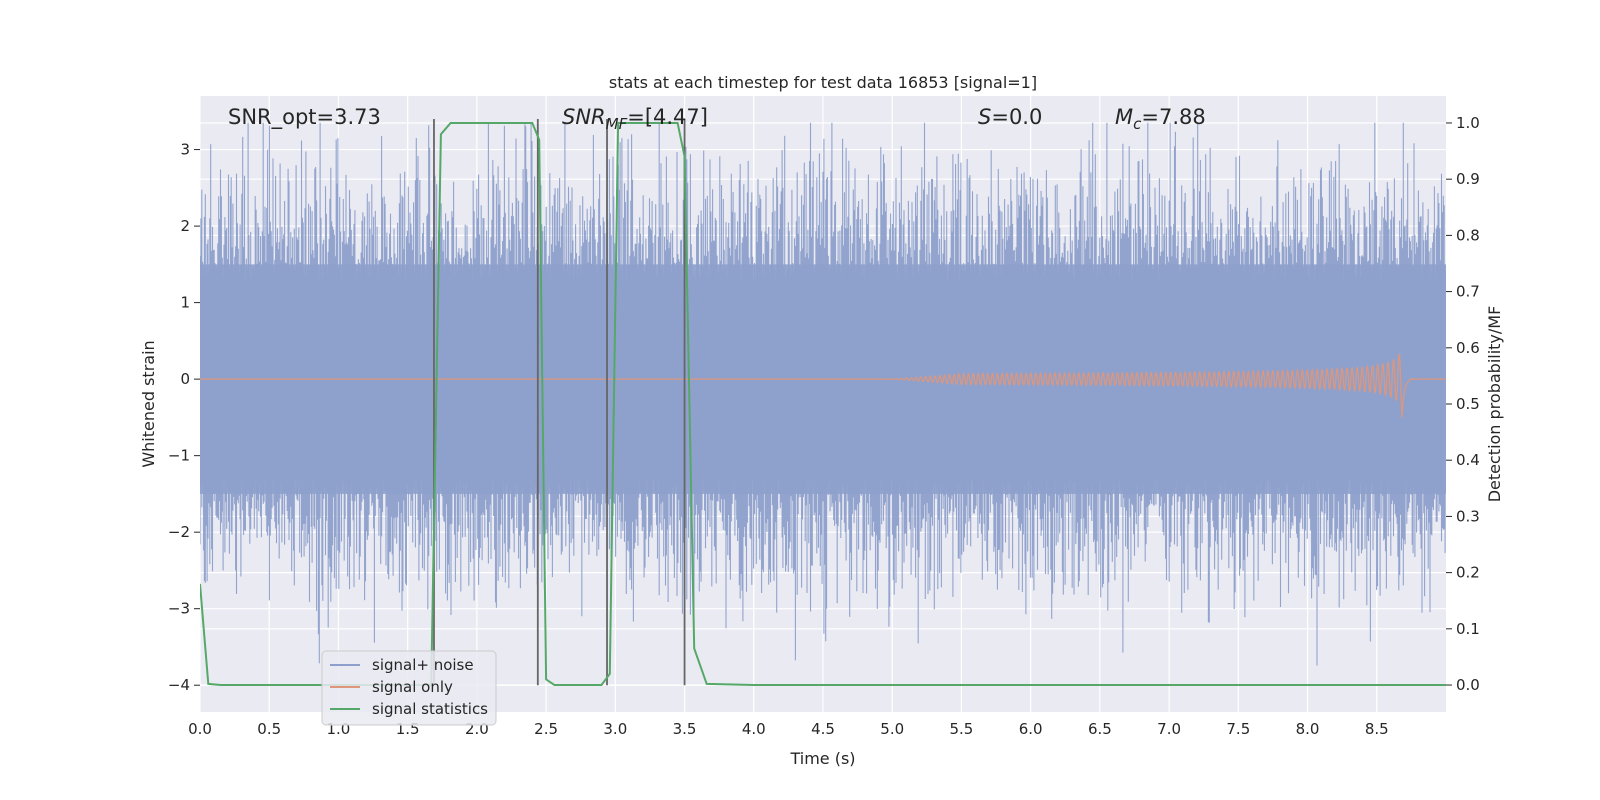 The height and width of the screenshot is (800, 1600). What do you see at coordinates (1468, 292) in the screenshot?
I see `y-right-tick-label: 0.7` at bounding box center [1468, 292].